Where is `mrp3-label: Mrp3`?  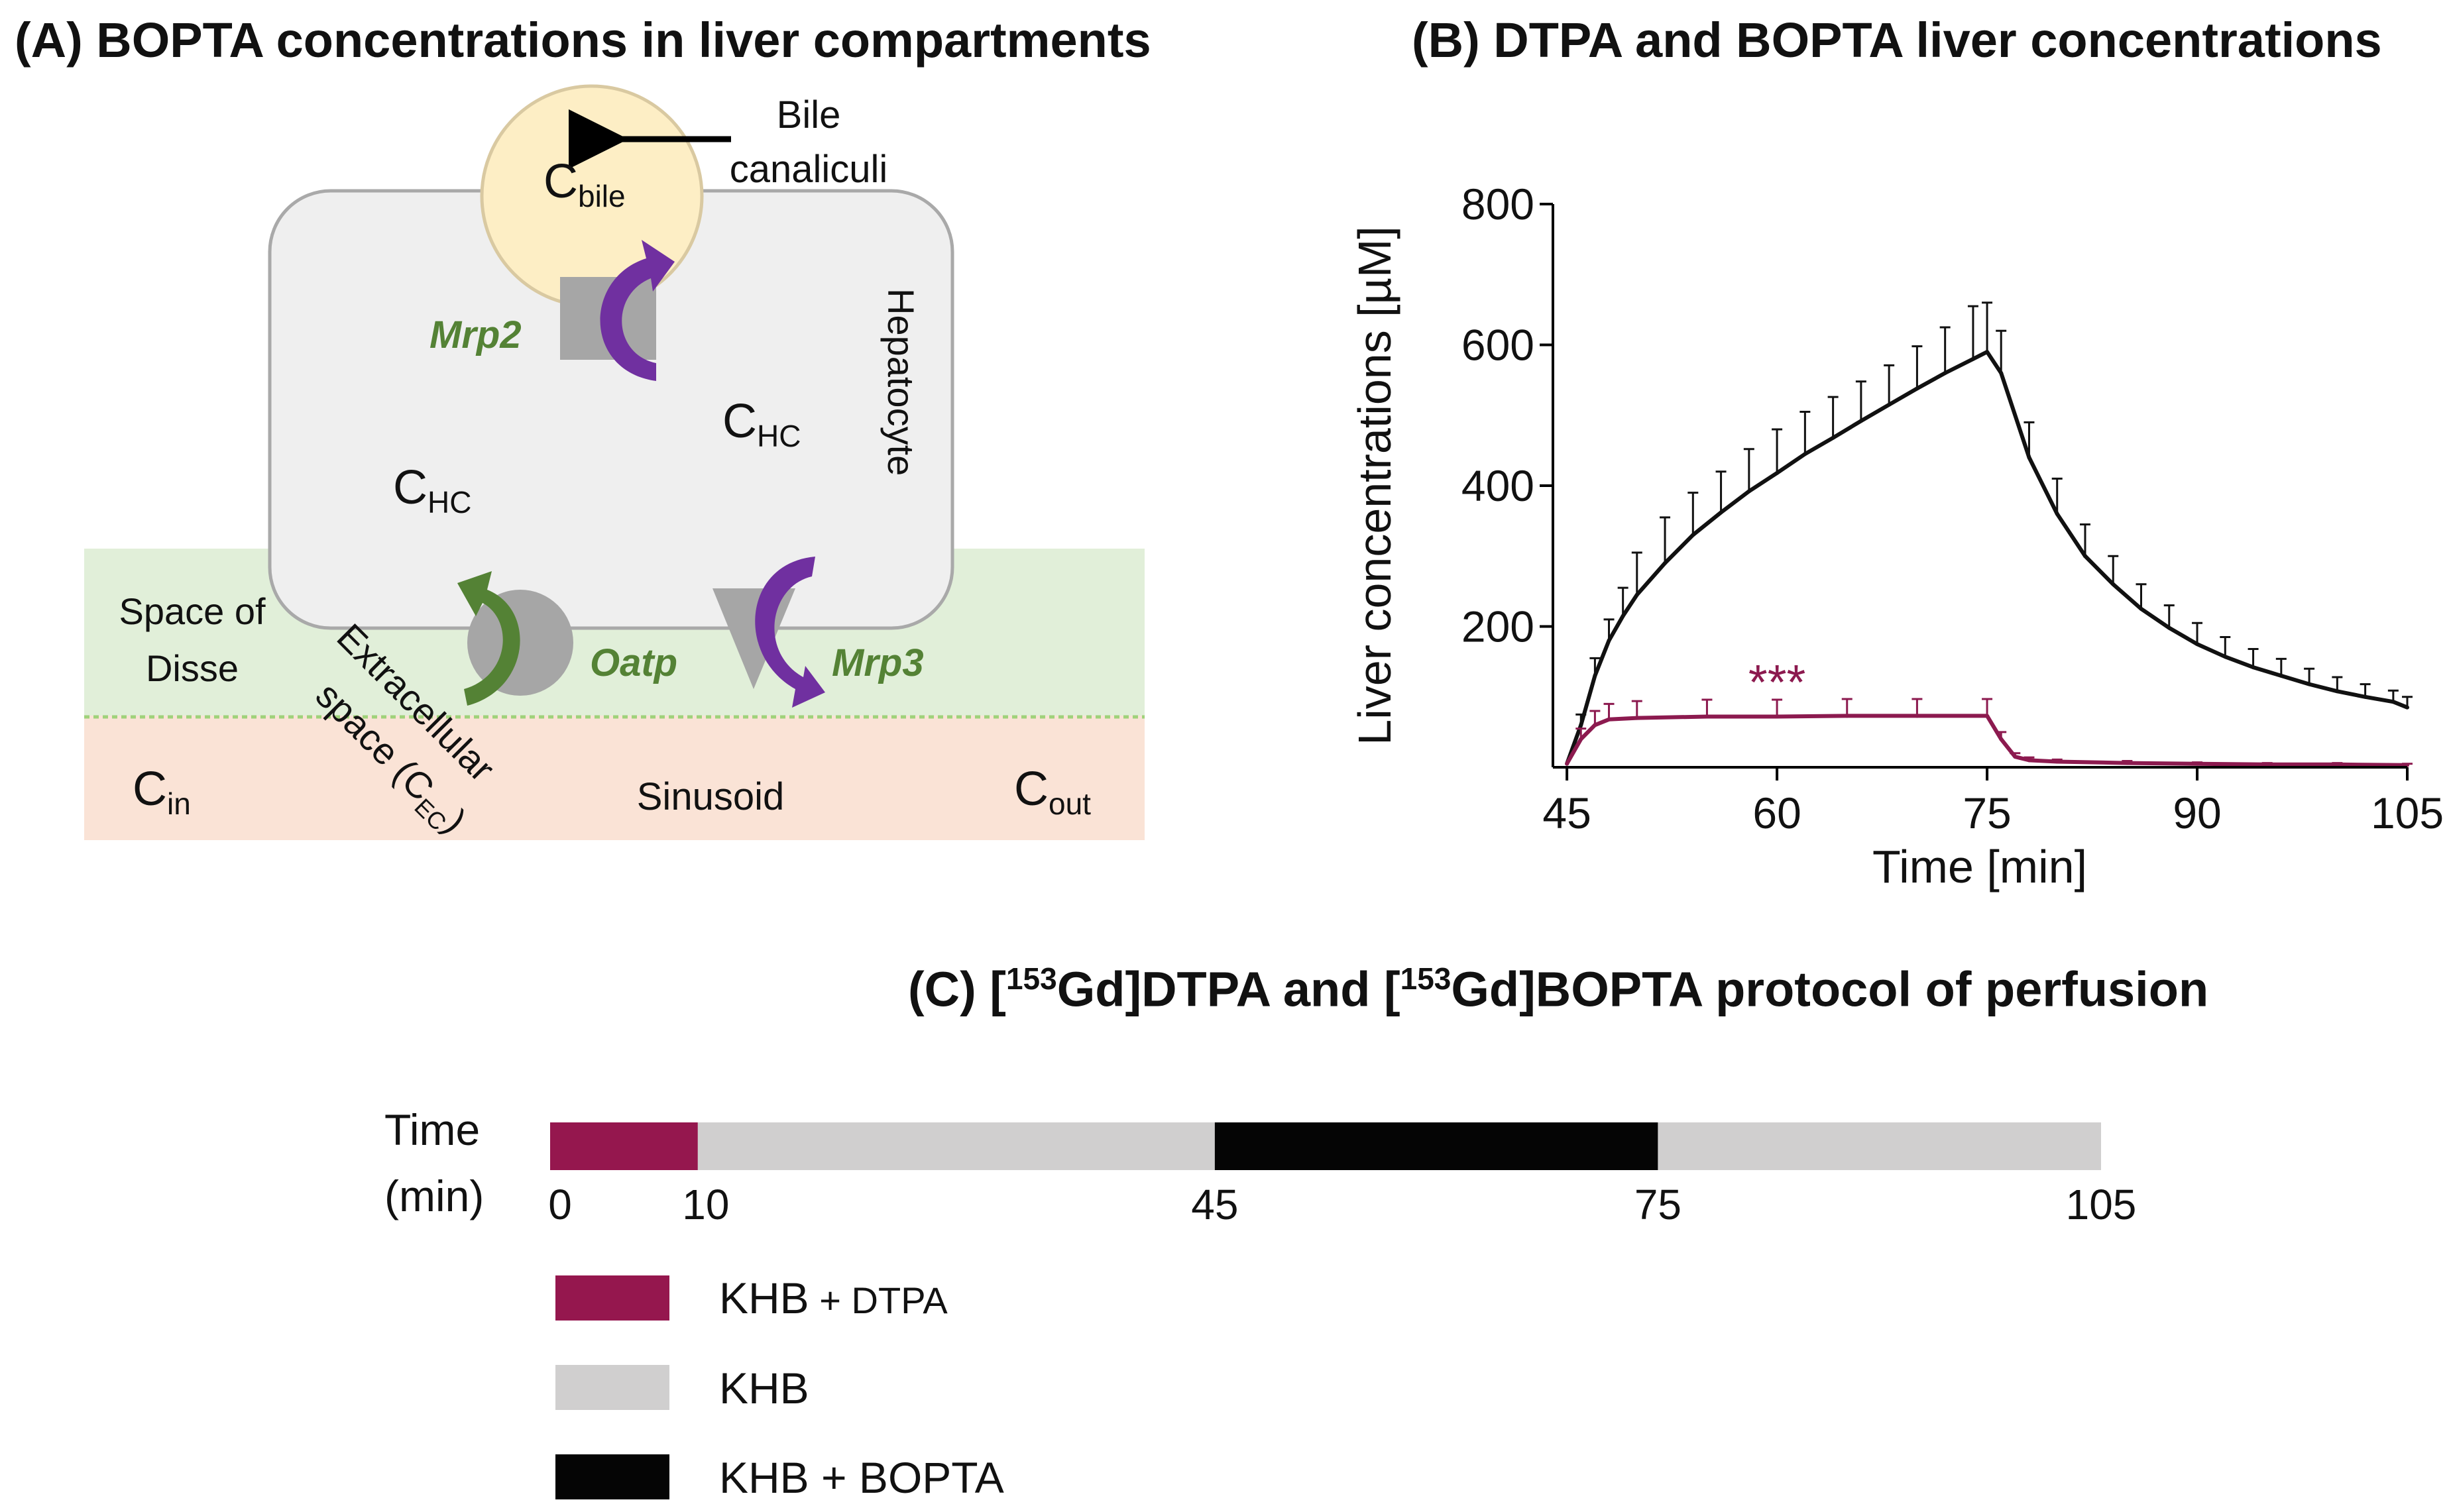
mrp3-label: Mrp3 is located at coordinates (878, 662).